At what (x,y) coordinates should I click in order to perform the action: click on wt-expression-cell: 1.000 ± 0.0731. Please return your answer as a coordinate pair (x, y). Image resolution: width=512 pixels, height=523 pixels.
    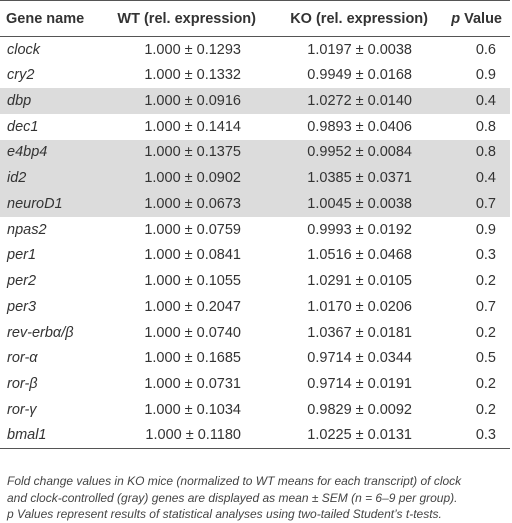
    Looking at the image, I should click on (192, 384).